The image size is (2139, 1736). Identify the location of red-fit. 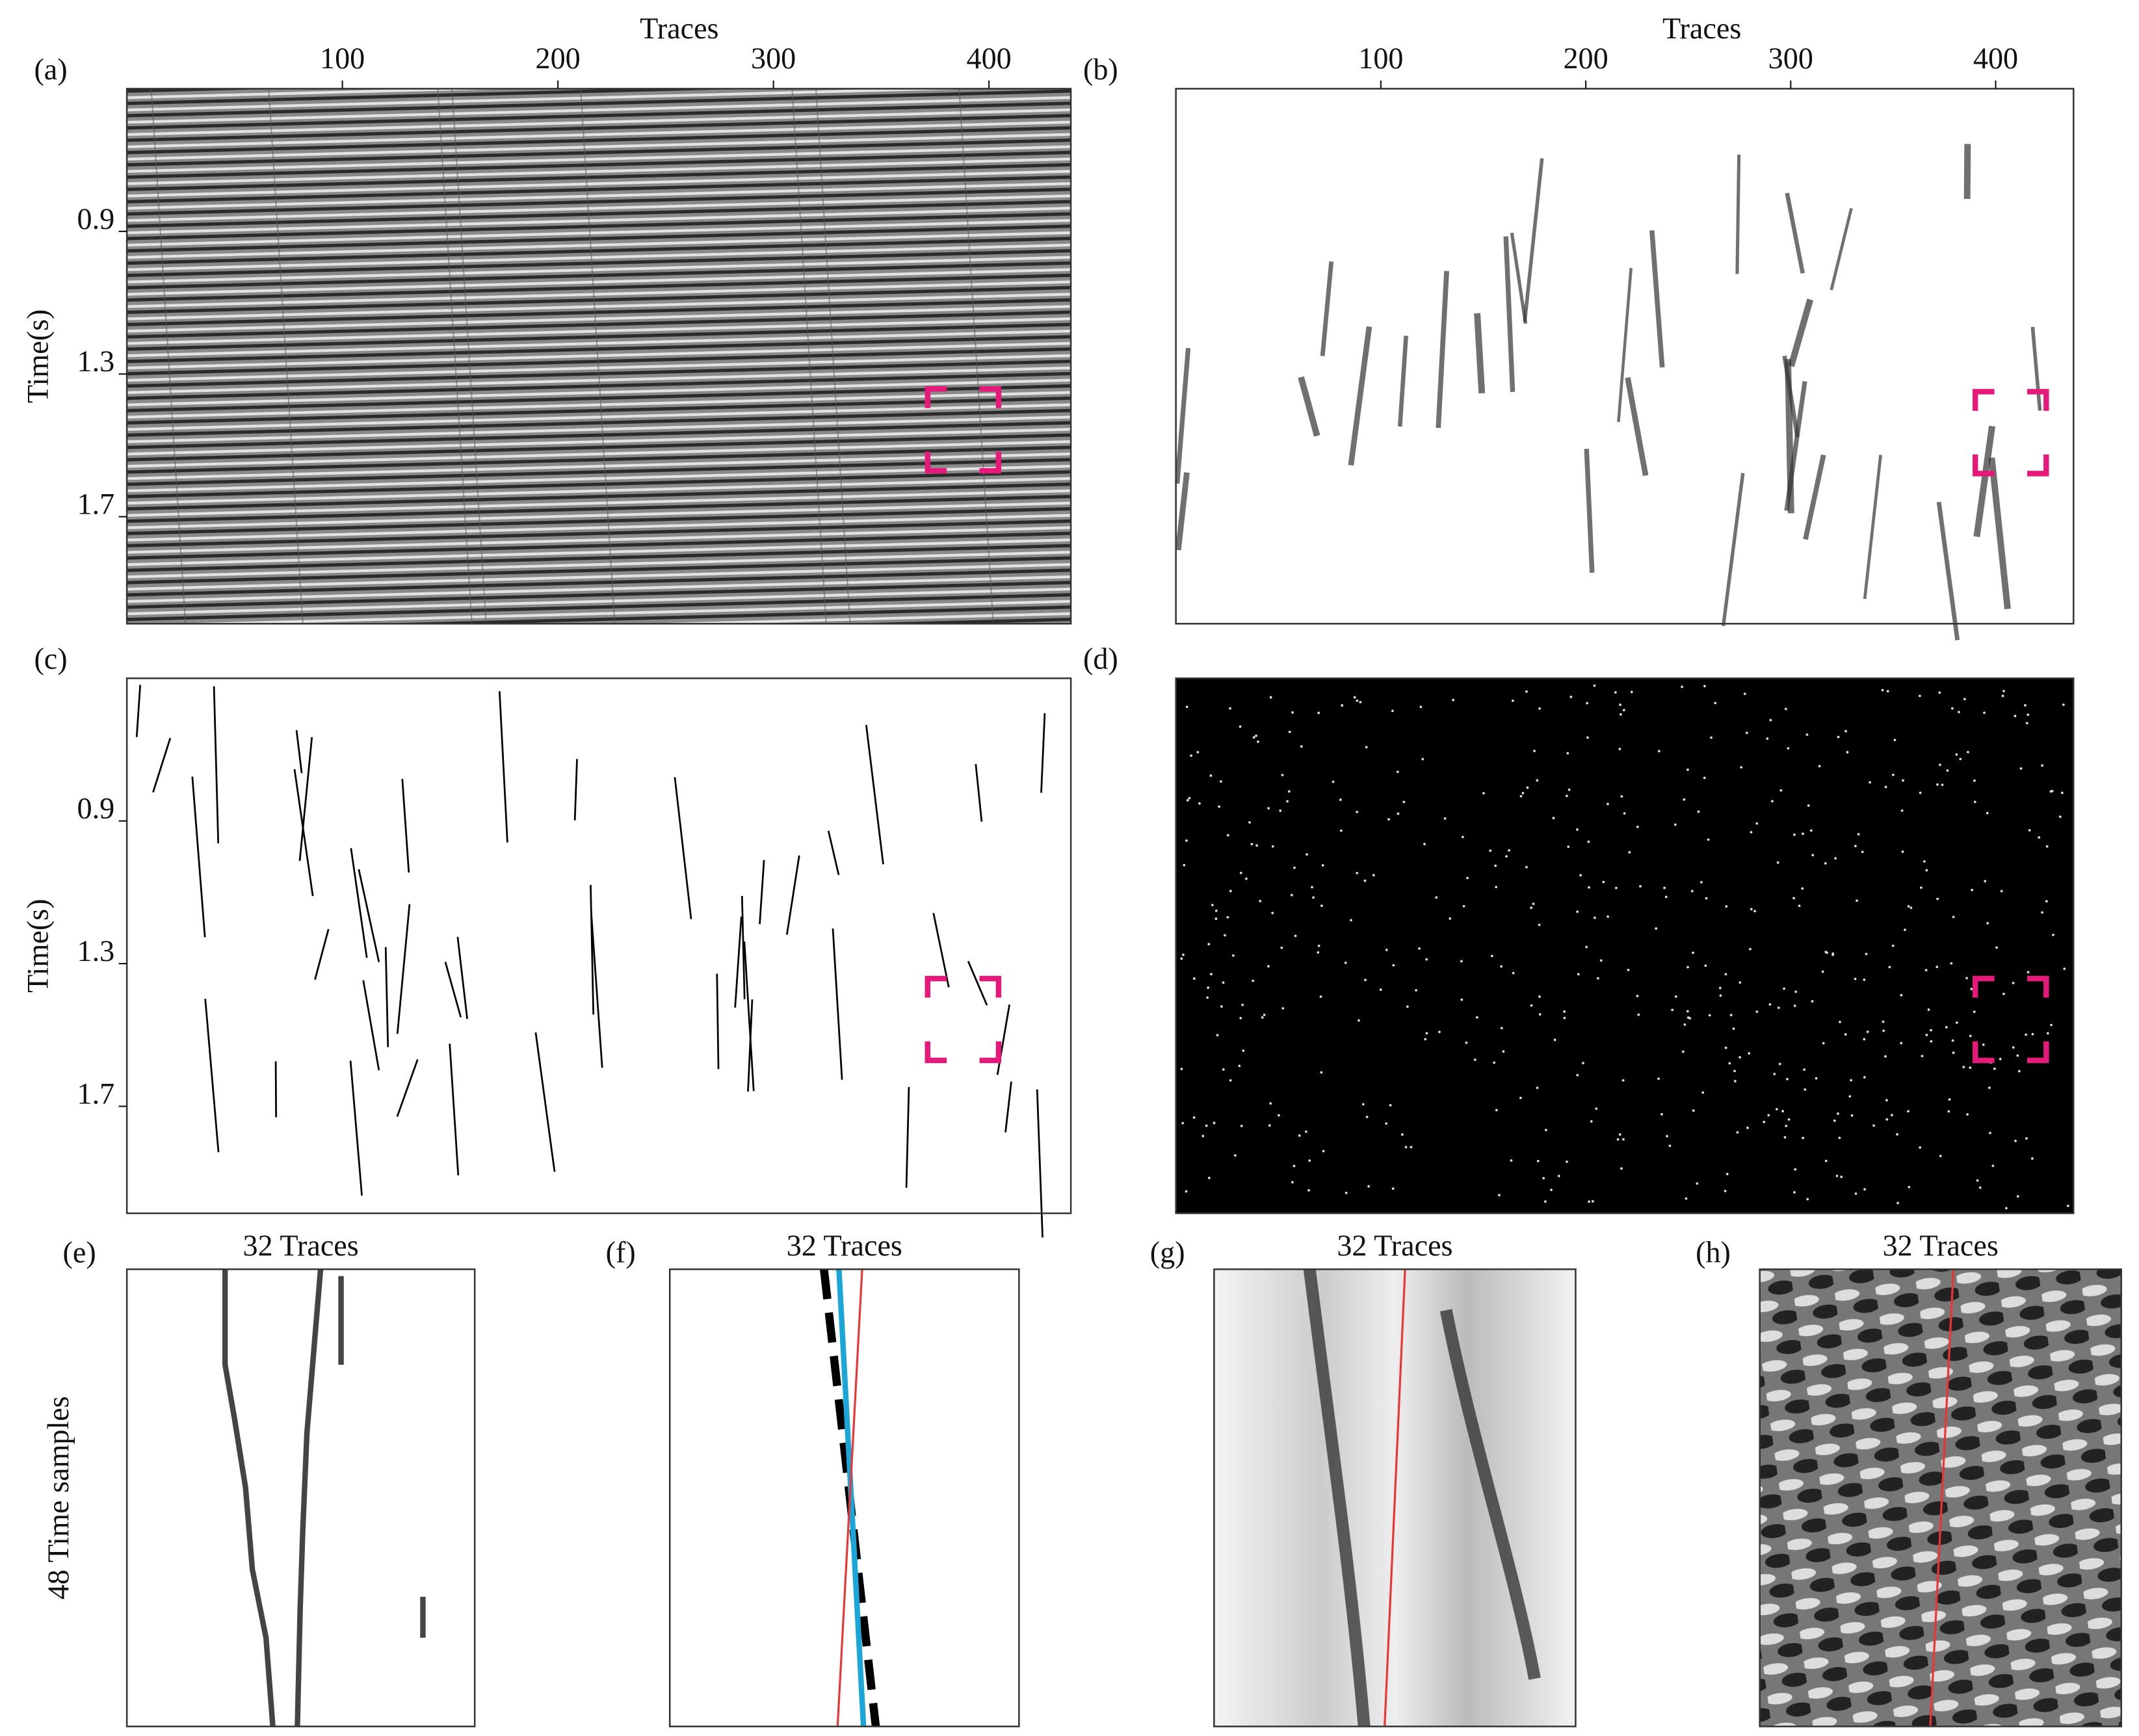
(1942, 1498).